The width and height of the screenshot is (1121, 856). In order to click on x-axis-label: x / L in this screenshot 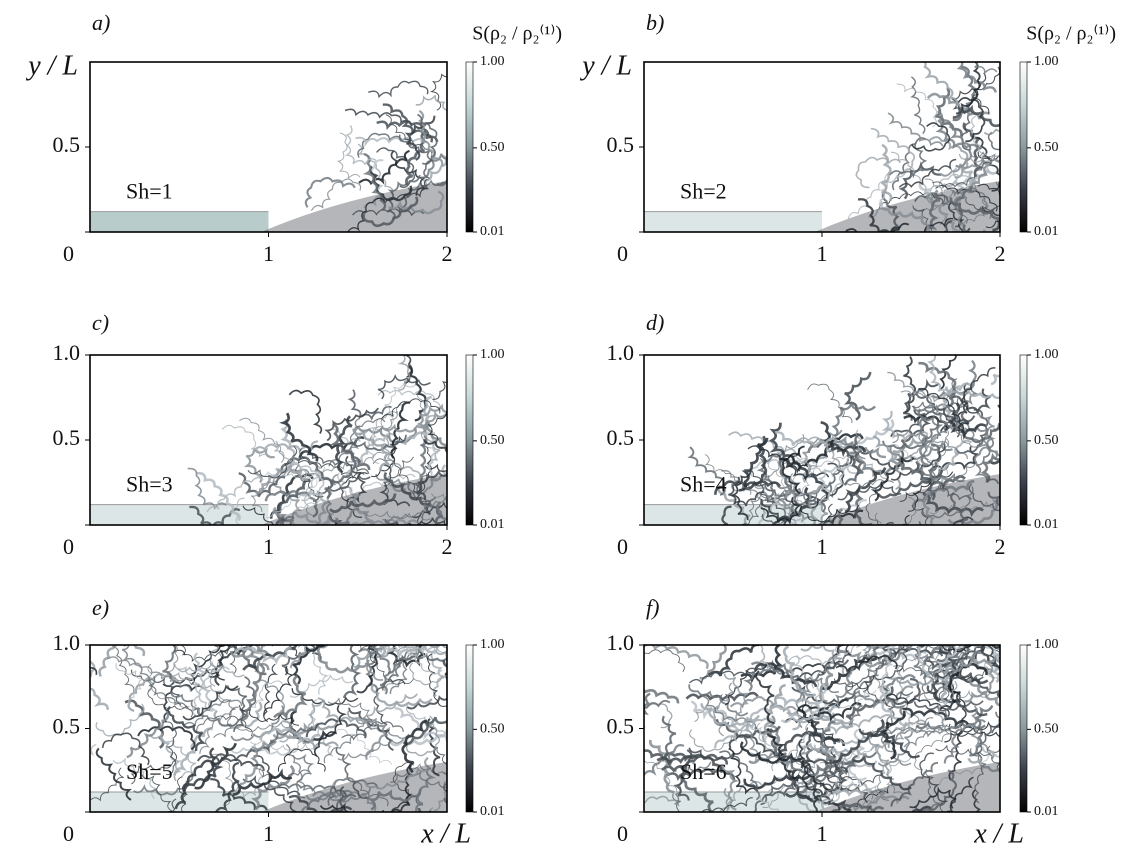, I will do `click(998, 833)`.